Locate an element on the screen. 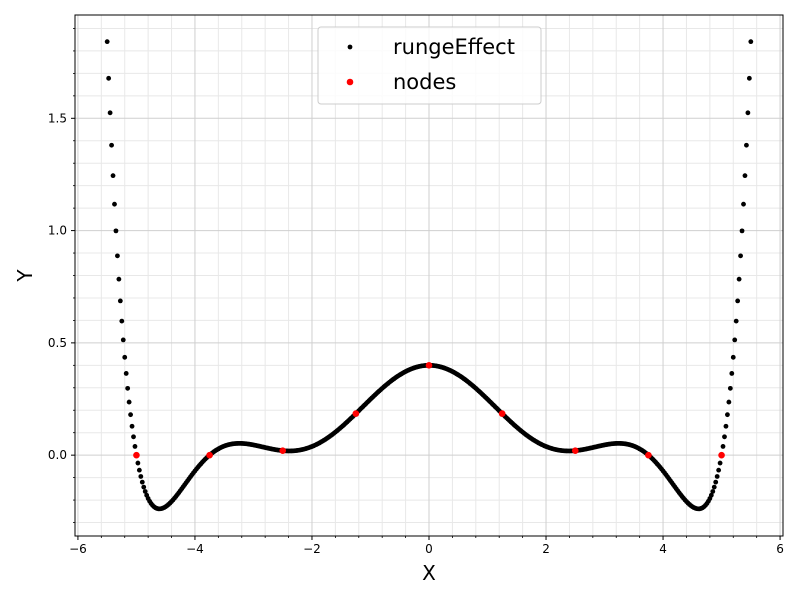 The height and width of the screenshot is (600, 800). legend-label-nodes: nodes is located at coordinates (424, 82).